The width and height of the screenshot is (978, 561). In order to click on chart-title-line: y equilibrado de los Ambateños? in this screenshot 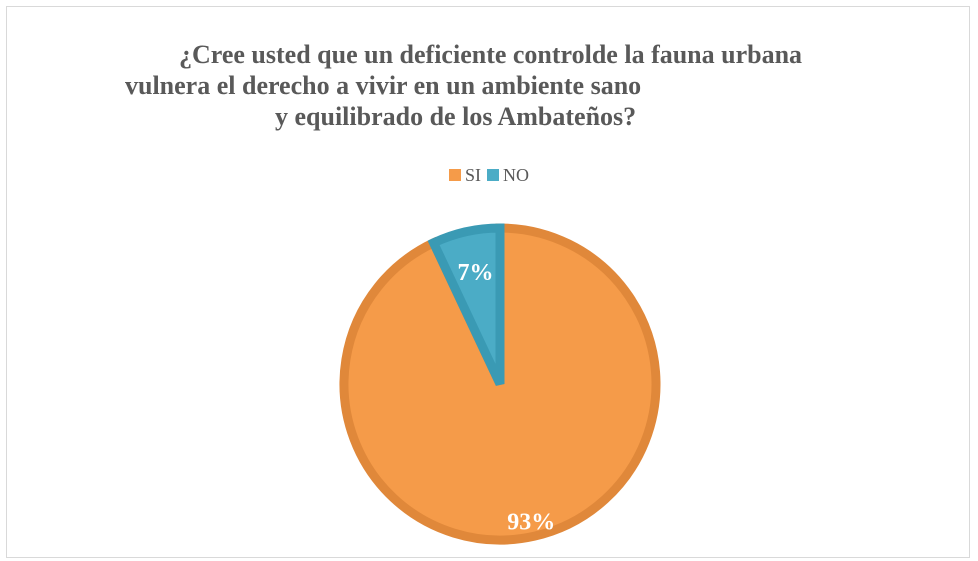, I will do `click(456, 116)`.